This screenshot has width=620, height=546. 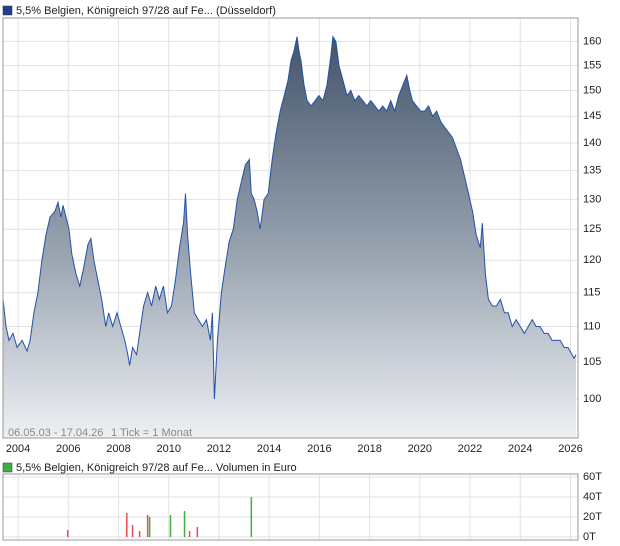 I want to click on y-tick-label: 100, so click(x=592, y=399).